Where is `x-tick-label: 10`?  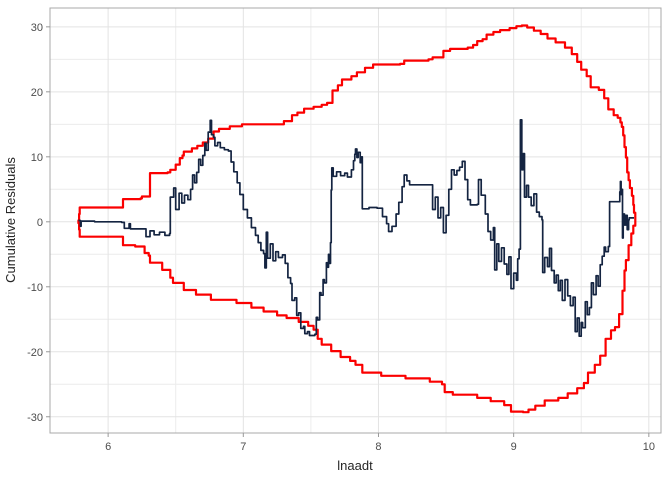 x-tick-label: 10 is located at coordinates (649, 447).